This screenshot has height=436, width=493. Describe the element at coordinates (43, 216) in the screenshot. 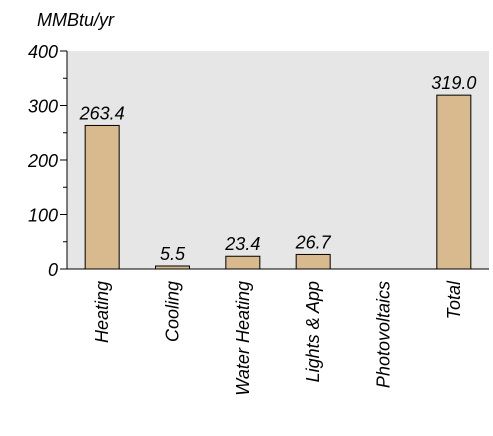

I see `y-tick-label: 100` at that location.